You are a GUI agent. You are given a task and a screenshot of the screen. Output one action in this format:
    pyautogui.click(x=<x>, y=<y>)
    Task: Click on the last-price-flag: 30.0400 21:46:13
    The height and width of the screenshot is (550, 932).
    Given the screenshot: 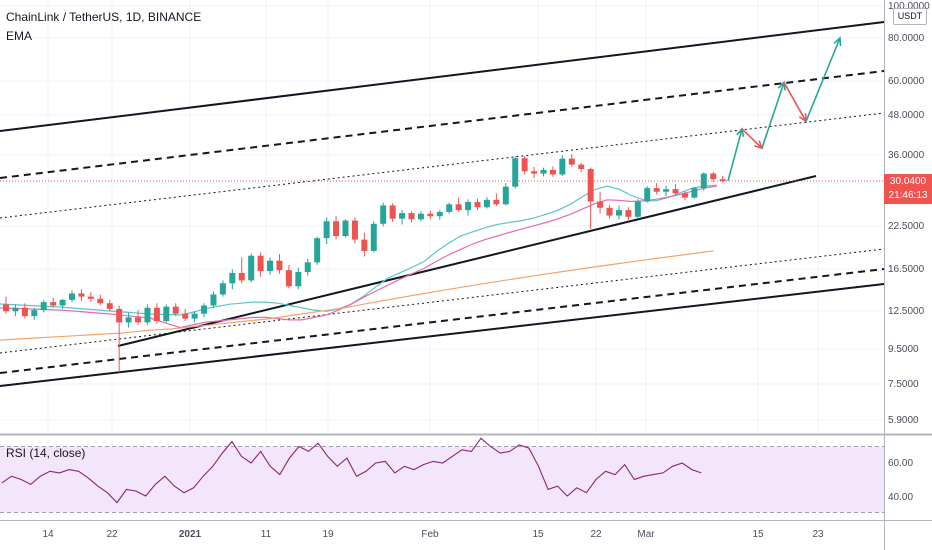 What is the action you would take?
    pyautogui.click(x=908, y=189)
    